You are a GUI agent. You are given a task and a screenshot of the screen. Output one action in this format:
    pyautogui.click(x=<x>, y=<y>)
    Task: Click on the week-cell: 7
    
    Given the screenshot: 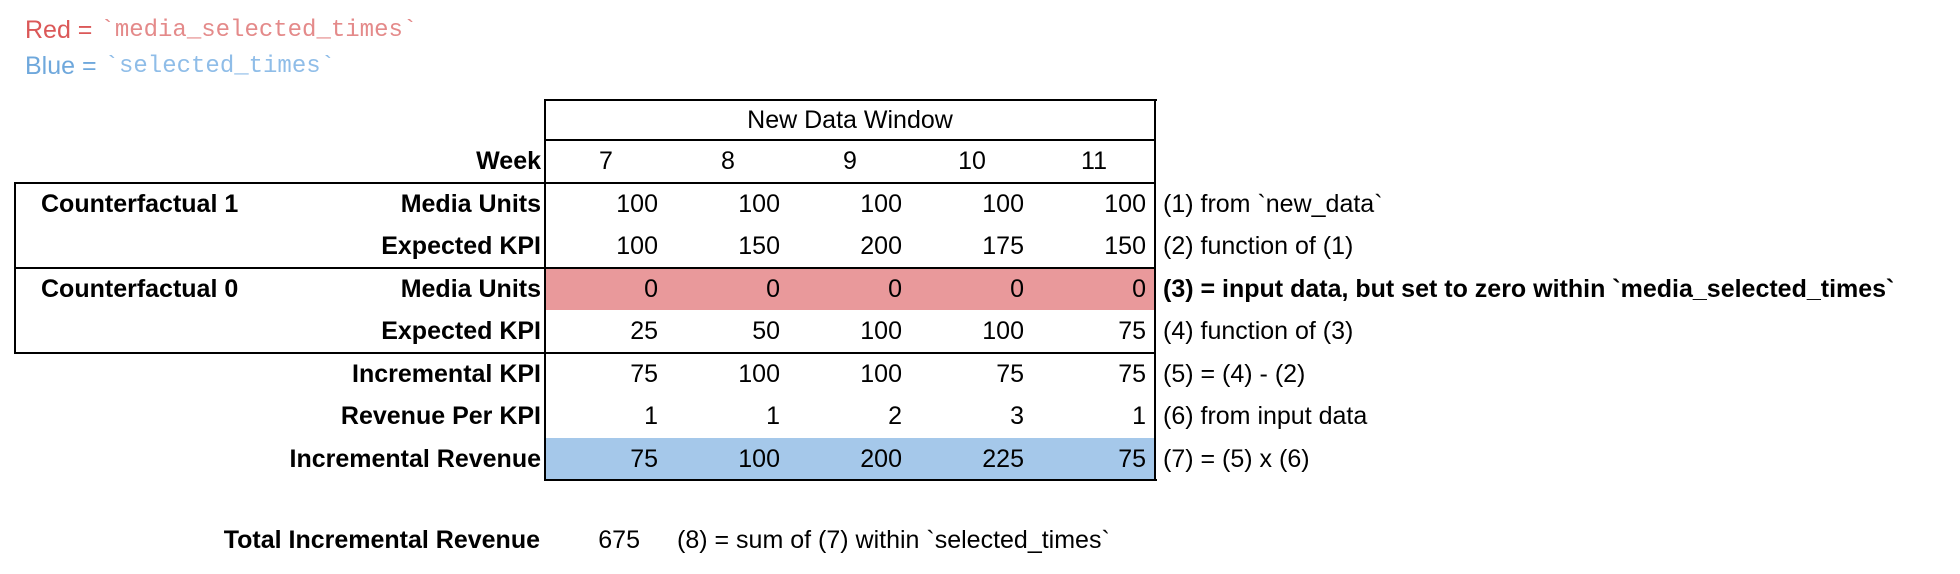 What is the action you would take?
    pyautogui.click(x=606, y=161)
    